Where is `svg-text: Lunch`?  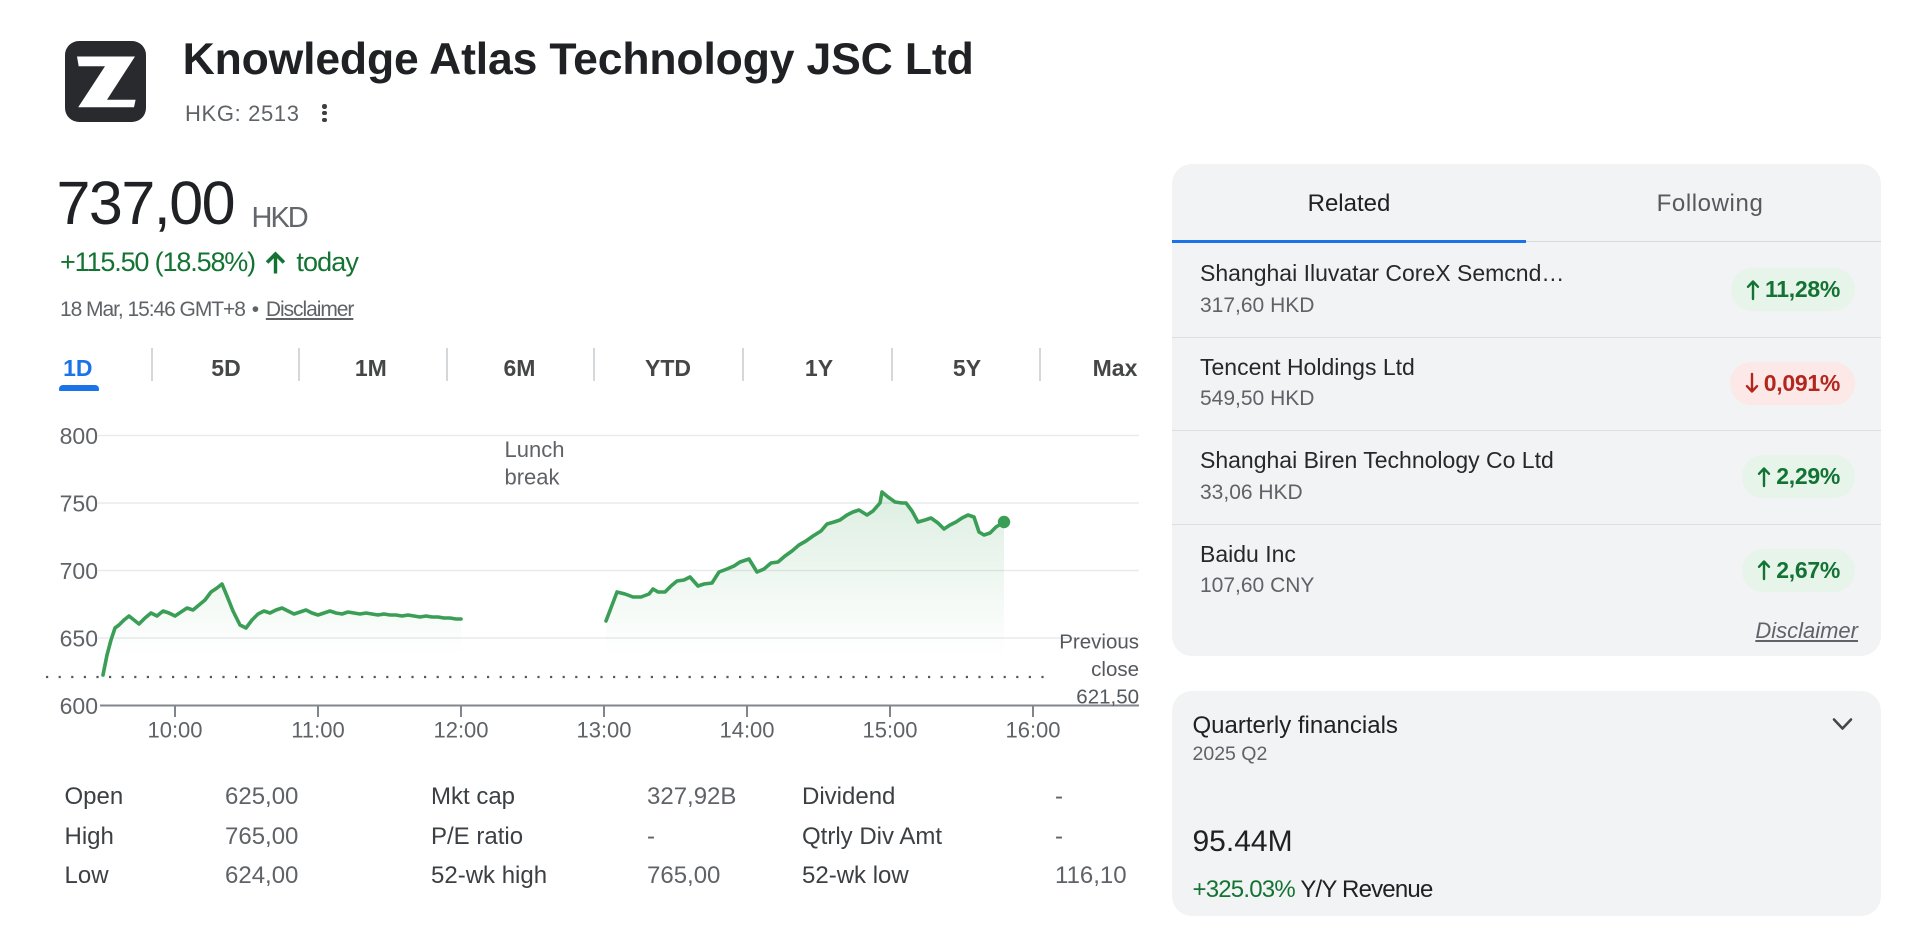 svg-text: Lunch is located at coordinates (535, 449).